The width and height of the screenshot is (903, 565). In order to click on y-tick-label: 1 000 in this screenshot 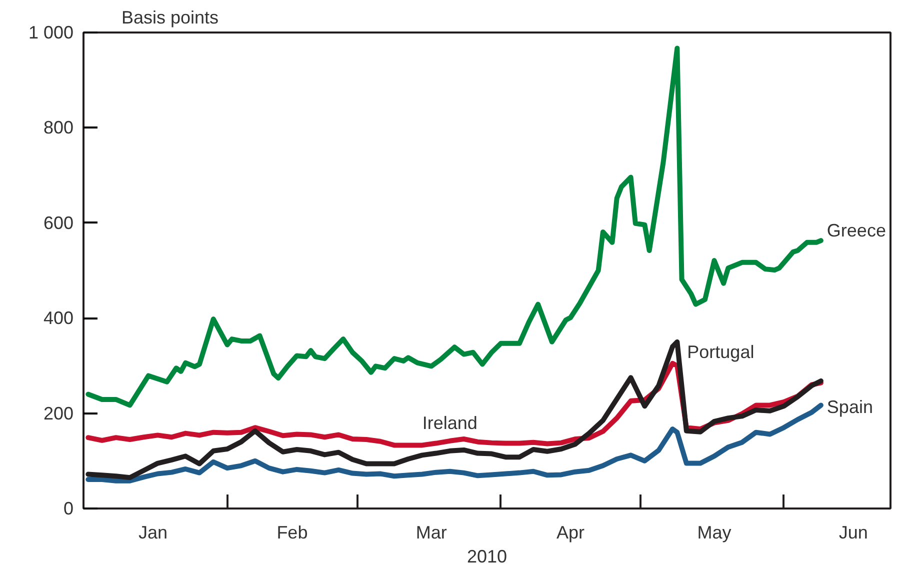, I will do `click(51, 32)`.